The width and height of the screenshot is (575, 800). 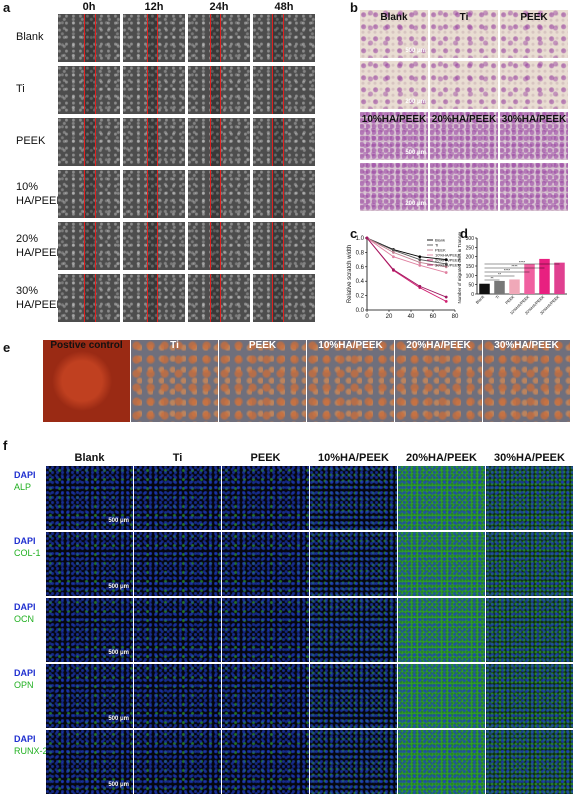 I want to click on transwell-image: PEEK, so click(x=534, y=34).